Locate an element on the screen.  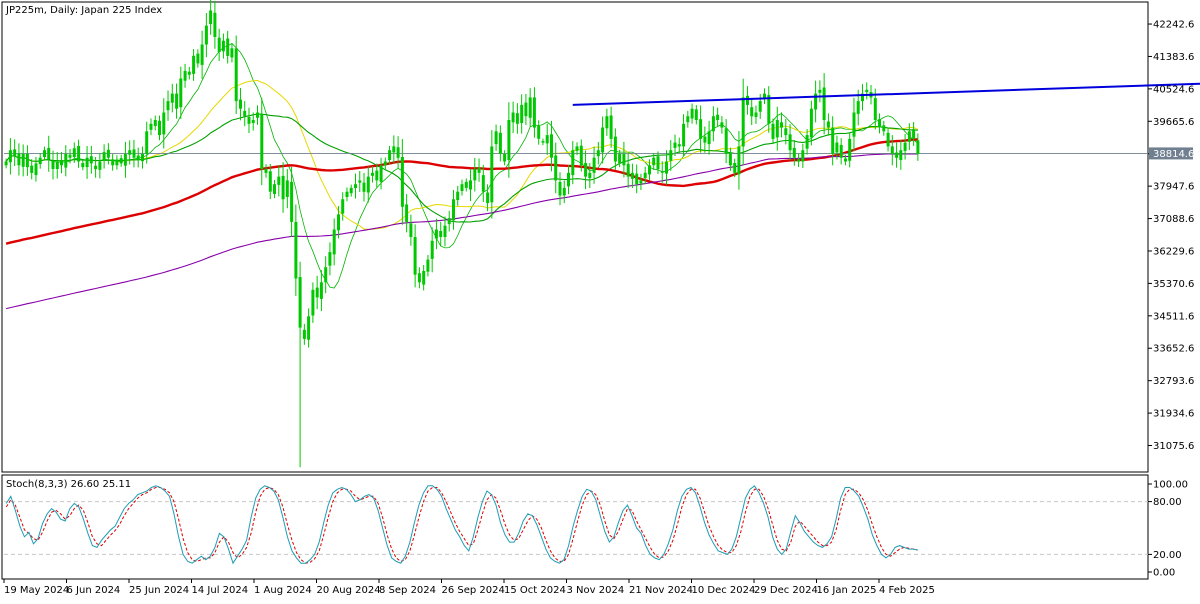
stoch-level-lines is located at coordinates (576, 528).